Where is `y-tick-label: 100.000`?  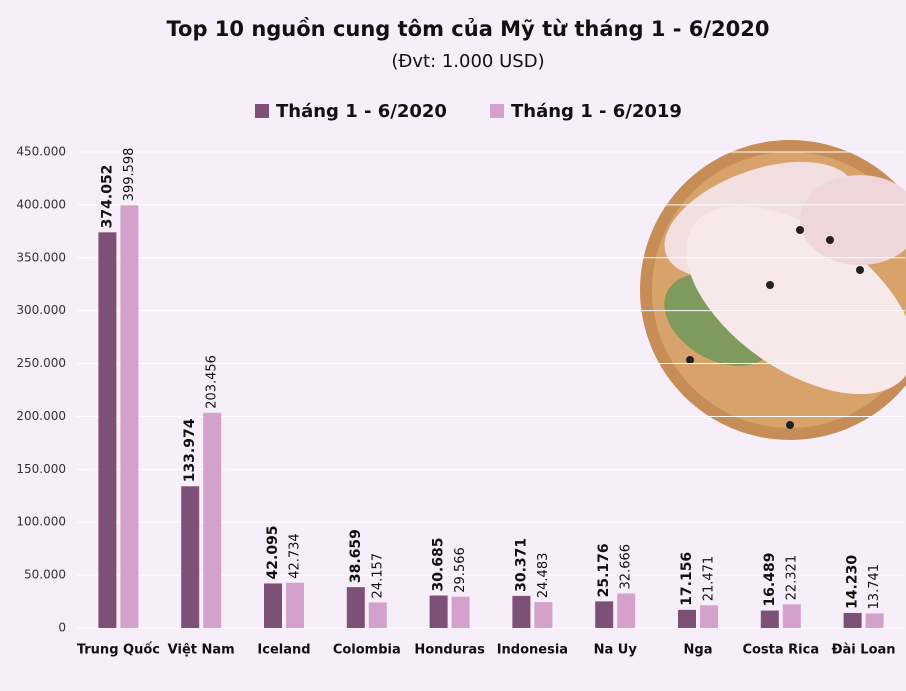 y-tick-label: 100.000 is located at coordinates (41, 522).